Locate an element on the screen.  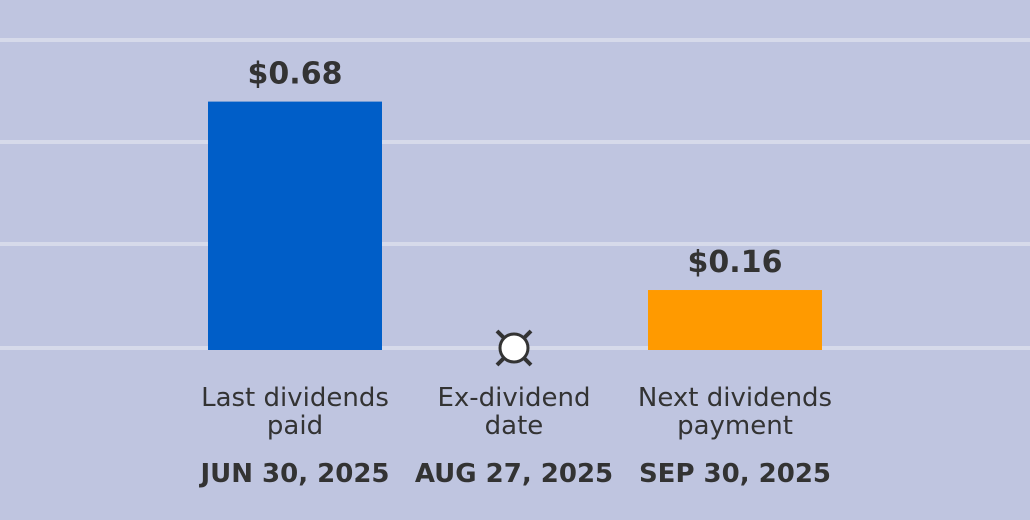
bar-next-dividends-payment is located at coordinates (735, 320).